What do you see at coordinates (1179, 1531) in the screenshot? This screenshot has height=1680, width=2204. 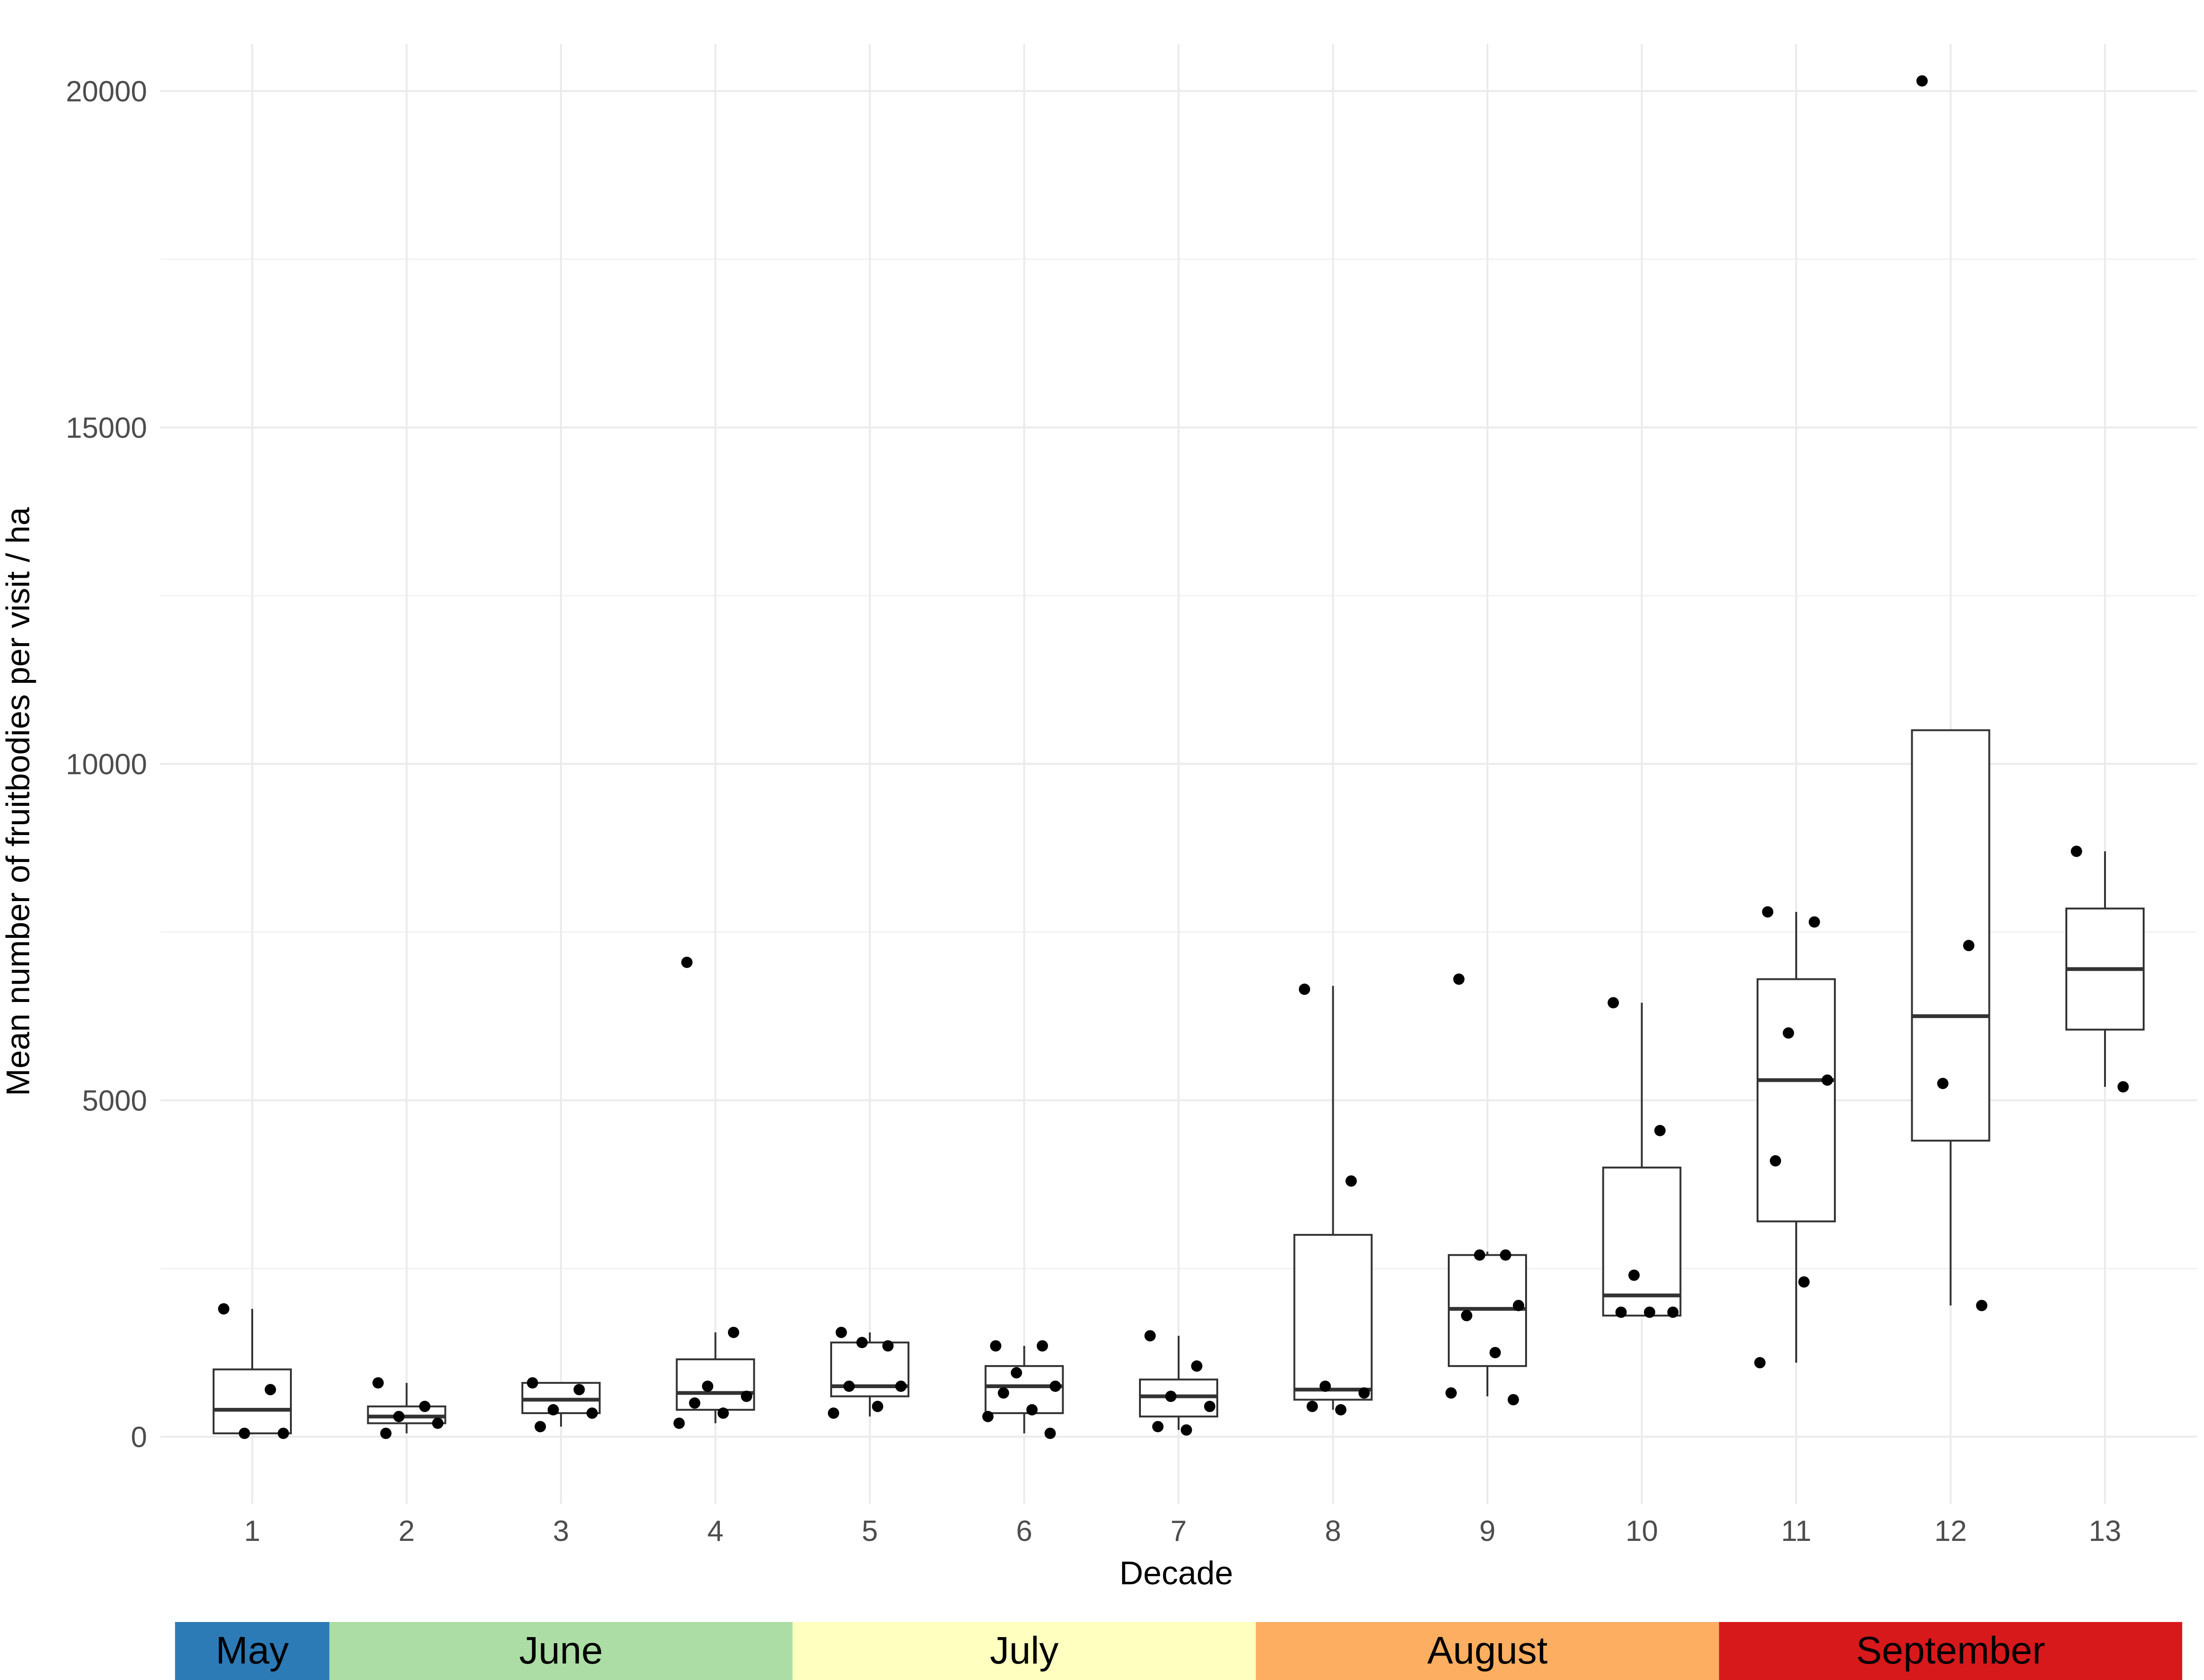 I see `x-tick-label: 7` at bounding box center [1179, 1531].